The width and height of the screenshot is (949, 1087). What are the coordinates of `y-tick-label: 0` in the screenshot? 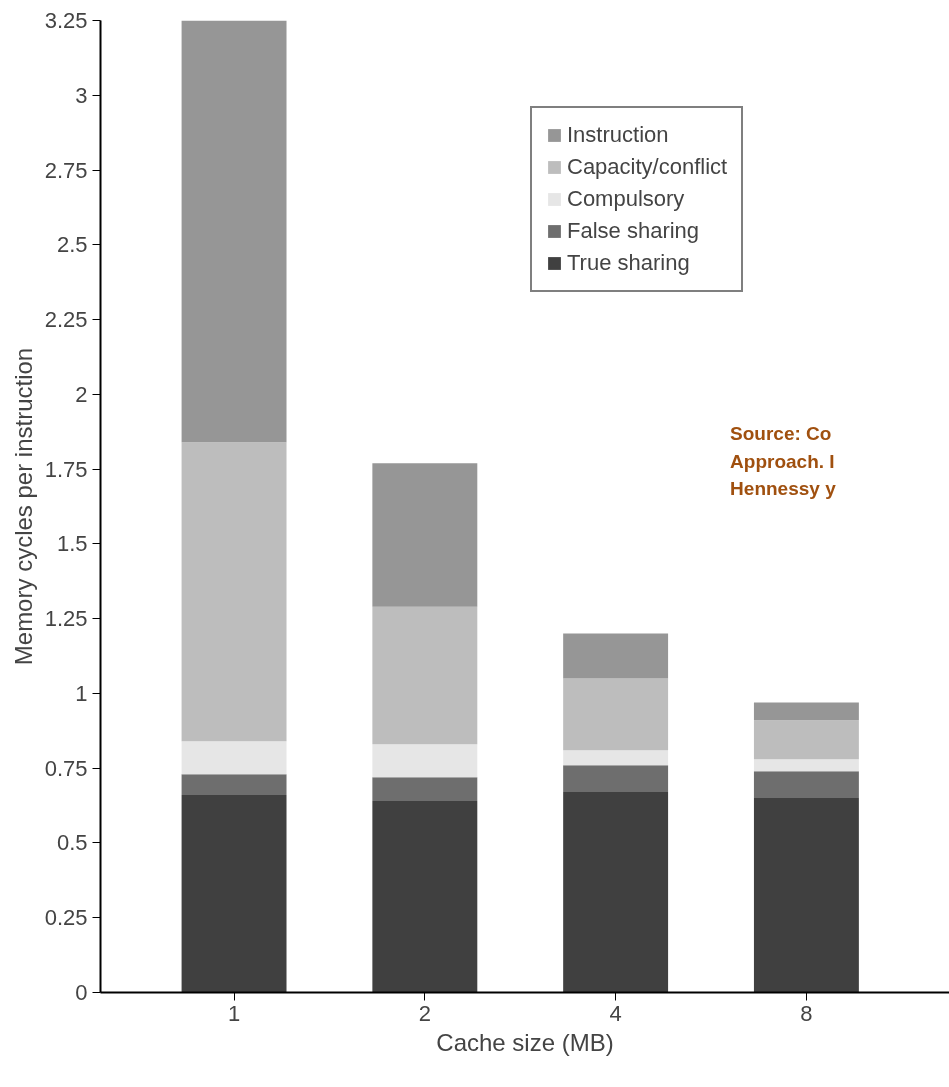 It's located at (81, 992).